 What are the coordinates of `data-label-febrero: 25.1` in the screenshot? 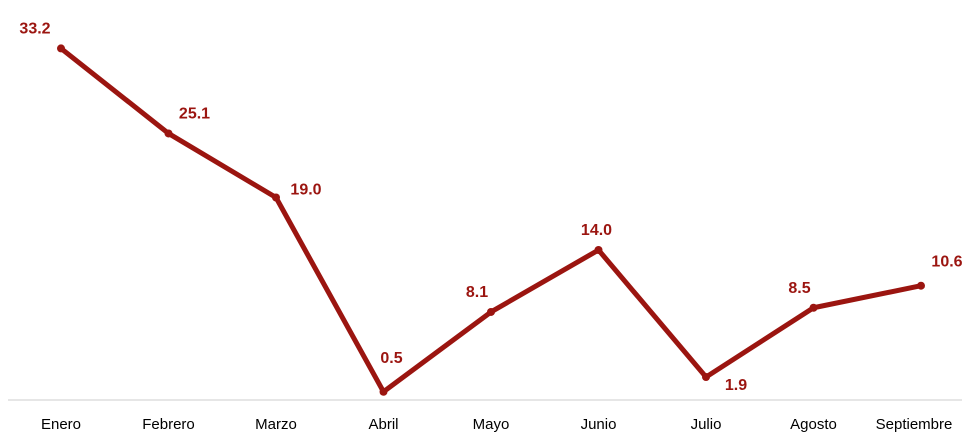 It's located at (194, 113).